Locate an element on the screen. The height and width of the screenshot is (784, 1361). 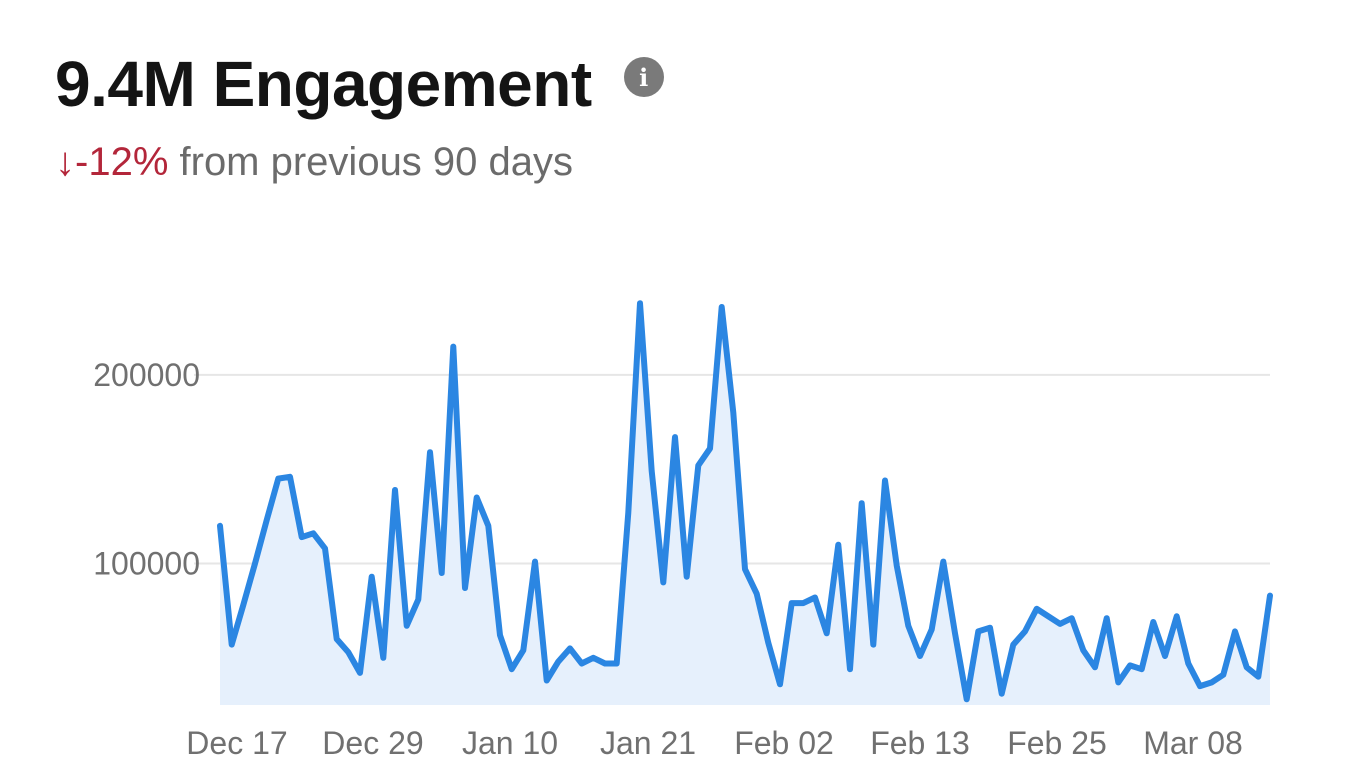
x-tick-label: Feb 02 is located at coordinates (784, 743).